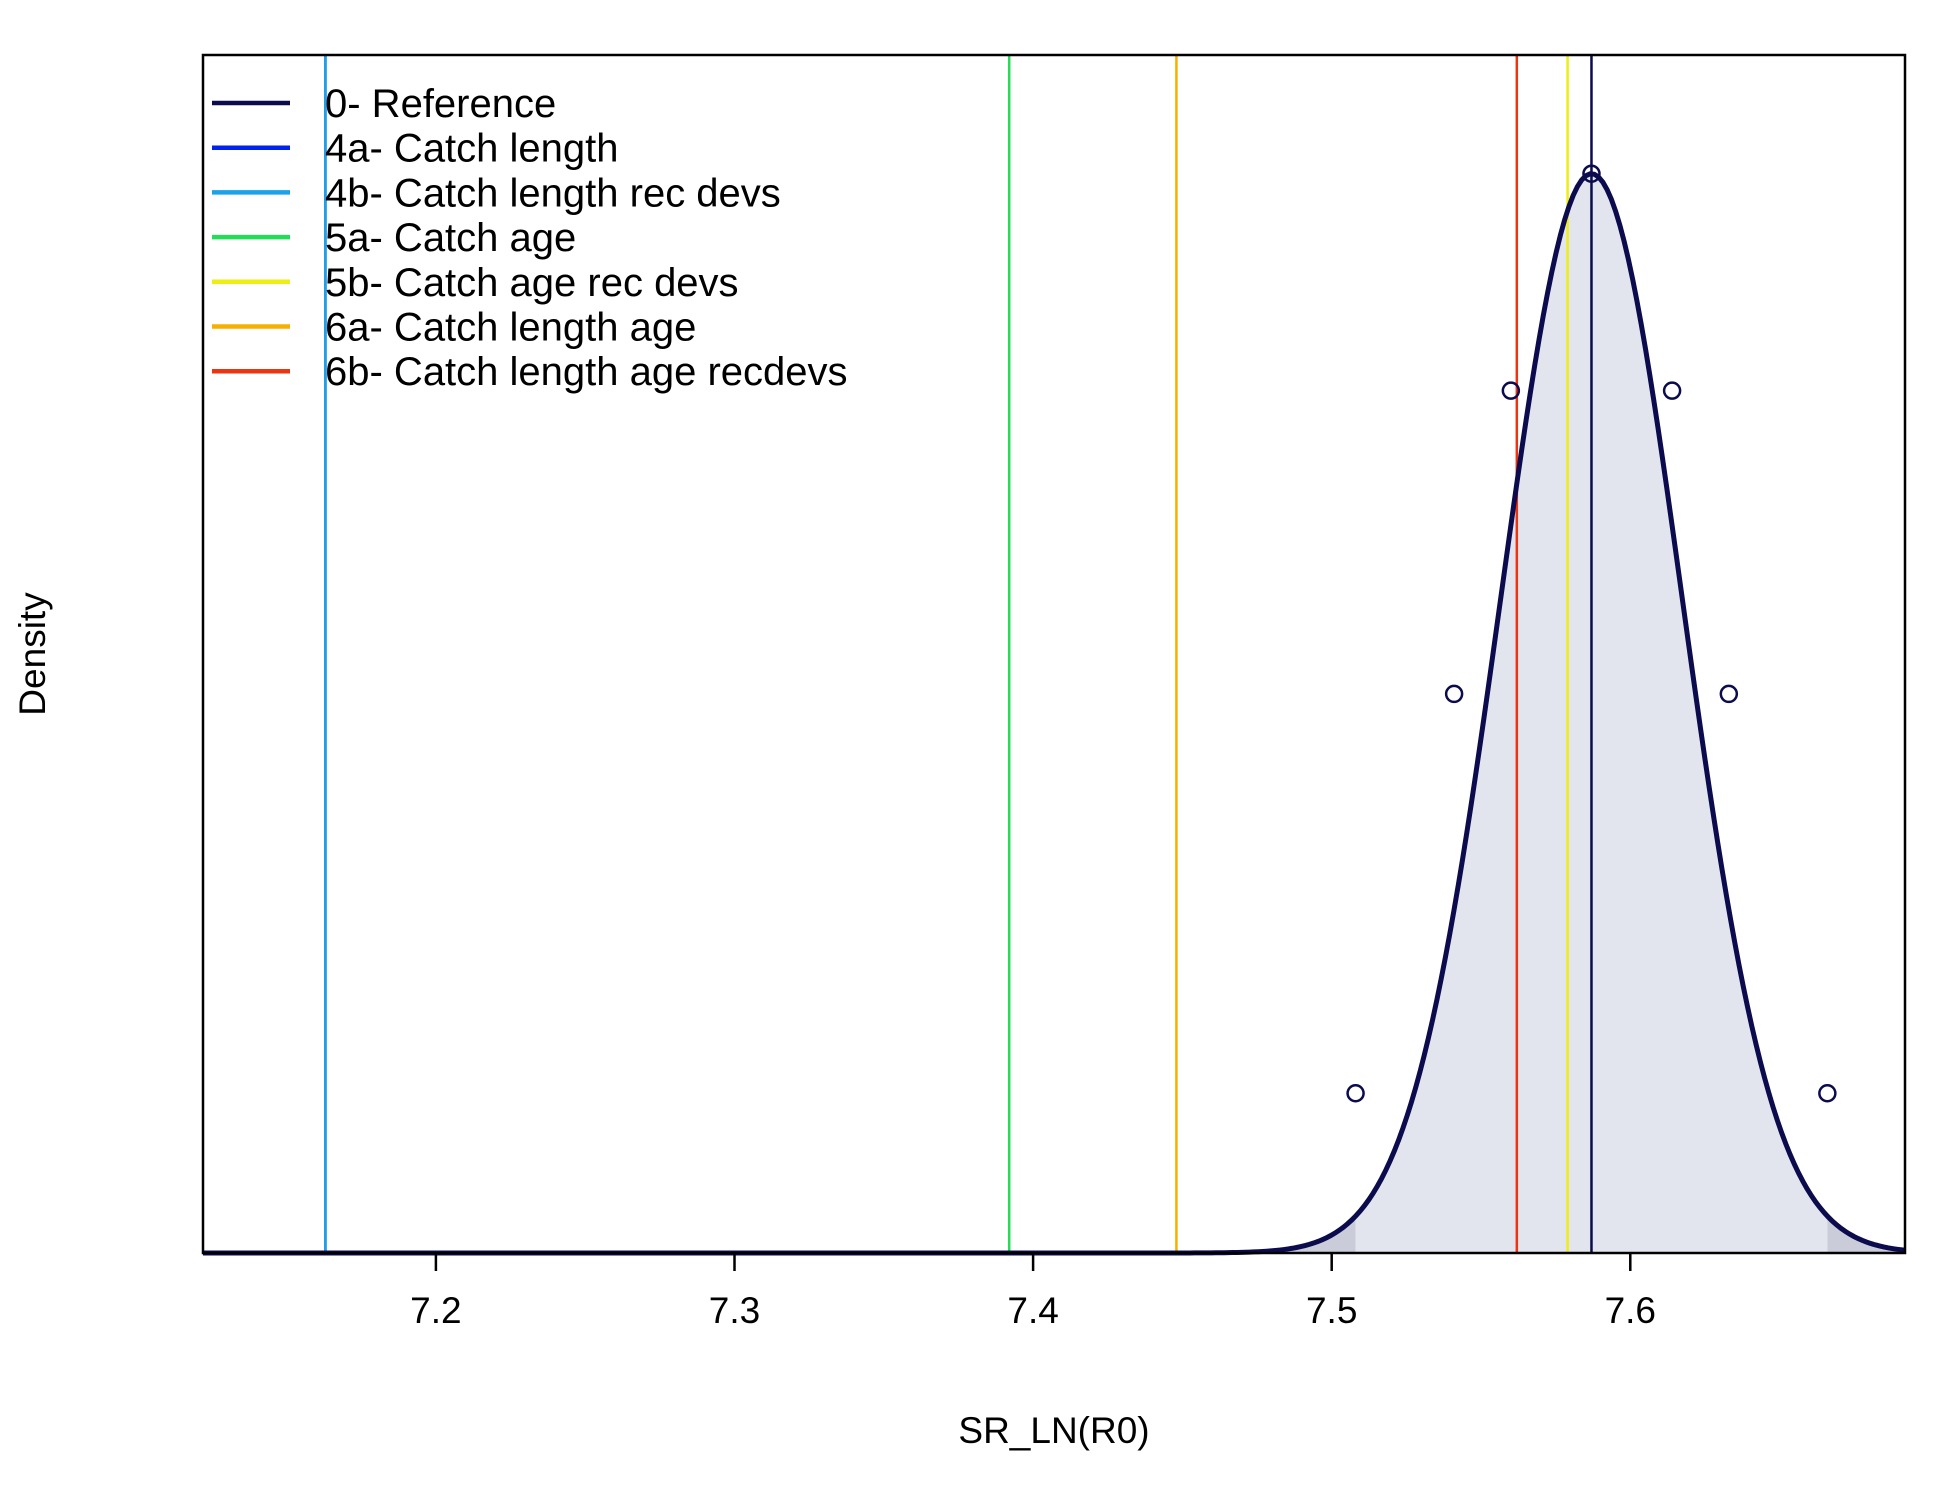 The image size is (1950, 1500). What do you see at coordinates (553, 193) in the screenshot?
I see `legend-label-2: 4b- Catch length rec devs` at bounding box center [553, 193].